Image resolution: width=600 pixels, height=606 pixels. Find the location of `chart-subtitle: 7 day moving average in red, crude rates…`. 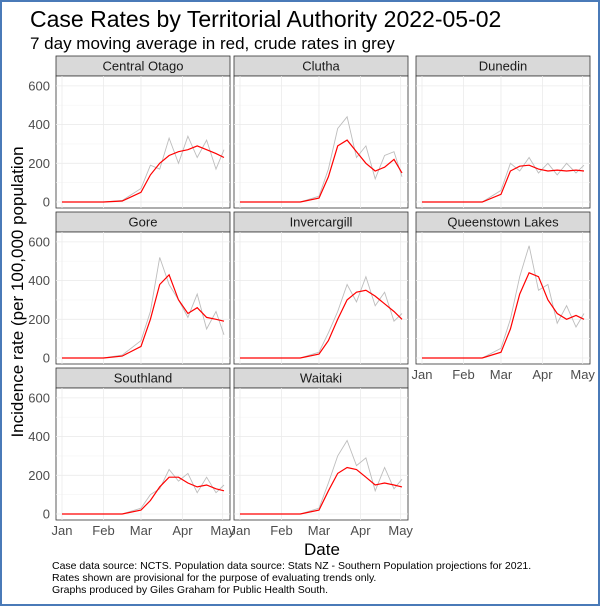

chart-subtitle: 7 day moving average in red, crude rates… is located at coordinates (212, 43).